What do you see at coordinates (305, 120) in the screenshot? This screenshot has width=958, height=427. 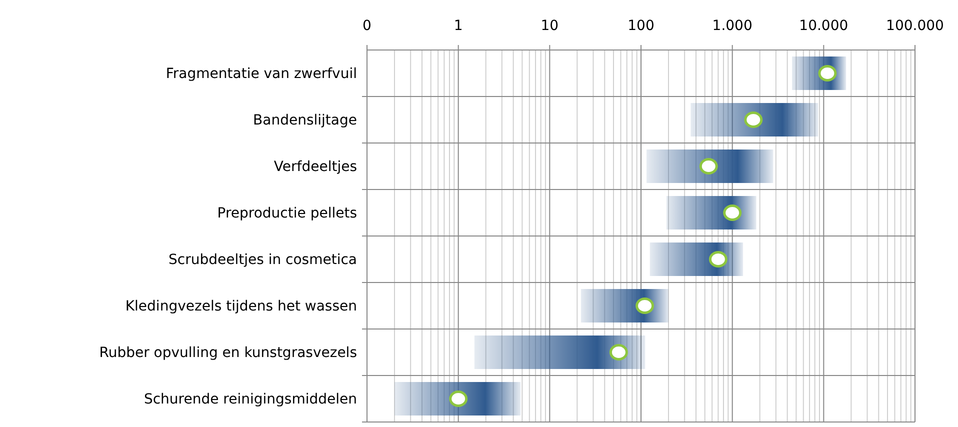 I see `y-tick-label: Bandenslijtage` at bounding box center [305, 120].